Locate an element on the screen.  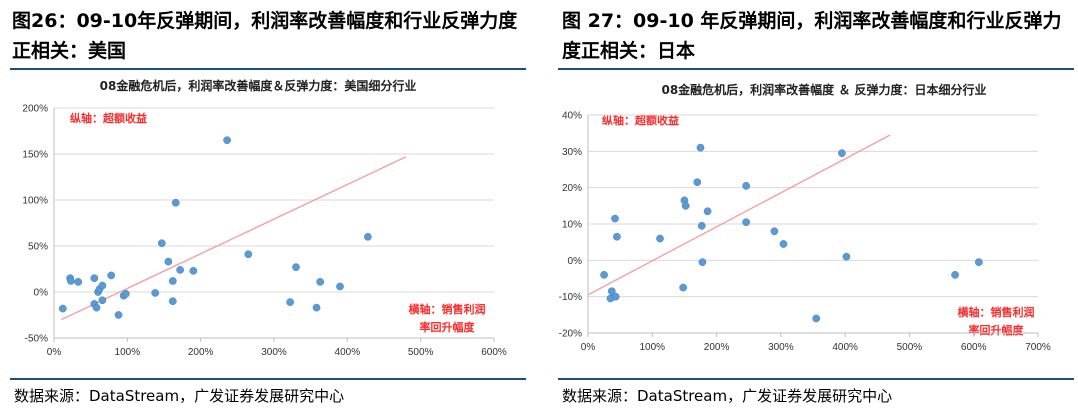
y-tick-label: -50% is located at coordinates (36, 339).